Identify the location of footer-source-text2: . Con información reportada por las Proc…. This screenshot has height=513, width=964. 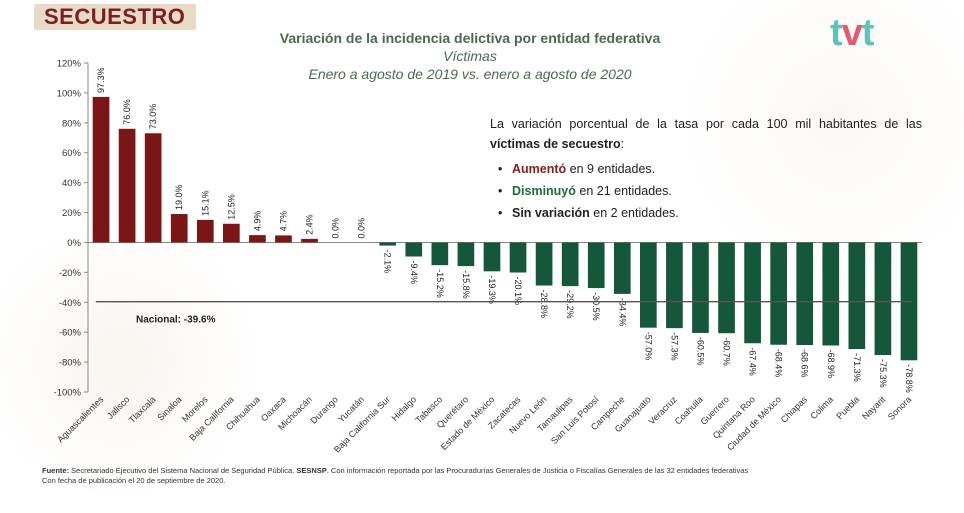
(537, 470).